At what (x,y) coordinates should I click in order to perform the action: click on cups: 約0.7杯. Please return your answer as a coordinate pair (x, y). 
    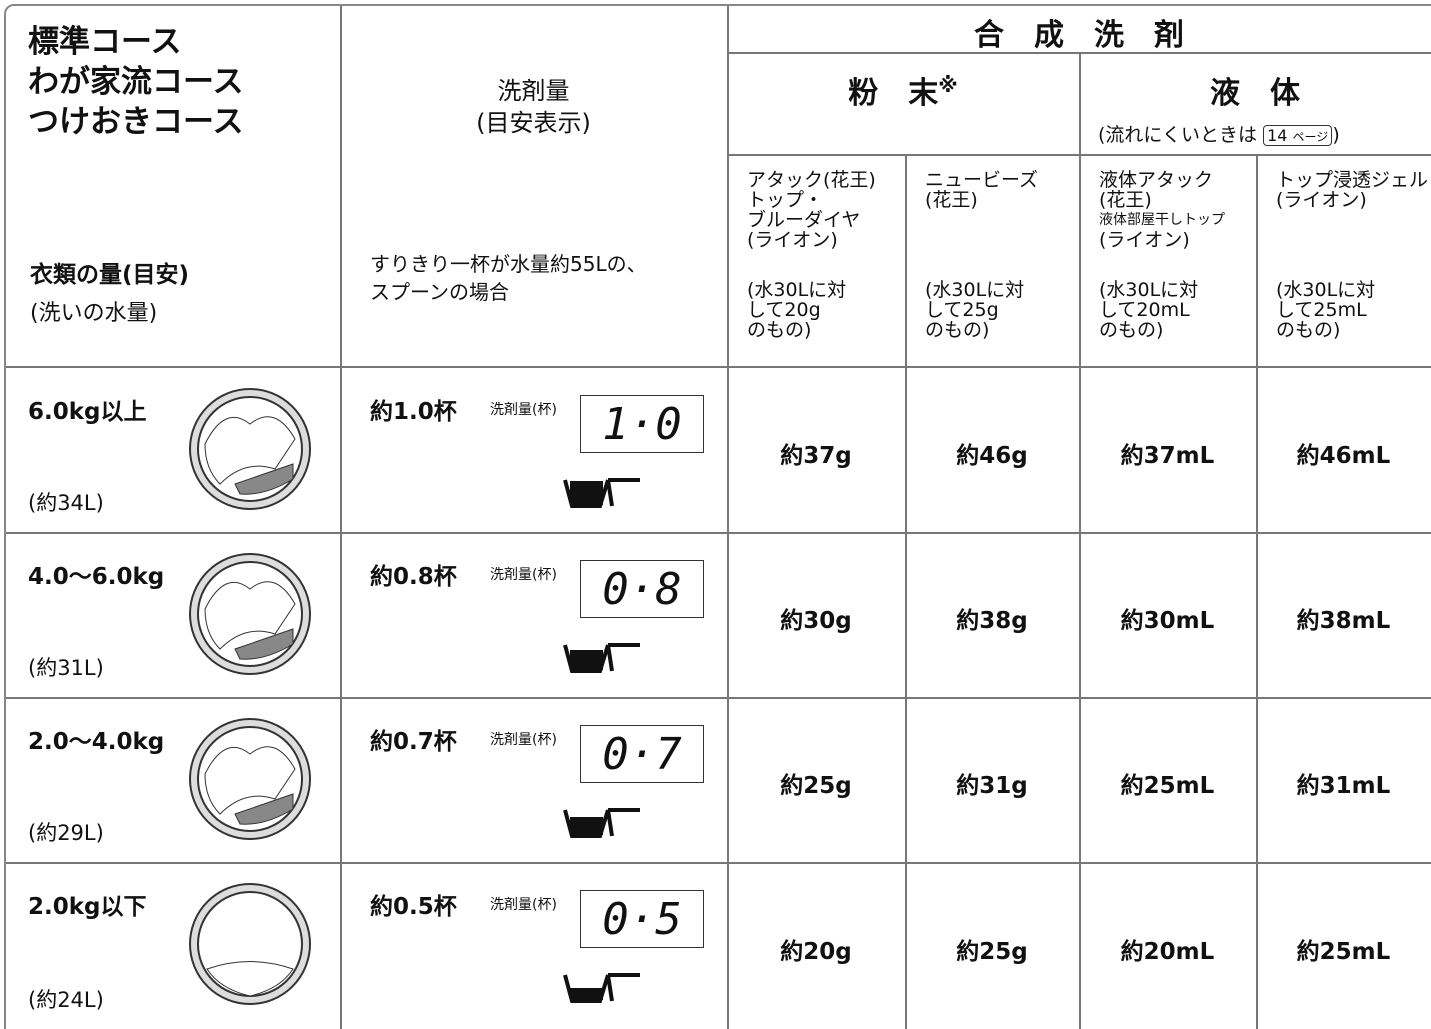
    Looking at the image, I should click on (413, 742).